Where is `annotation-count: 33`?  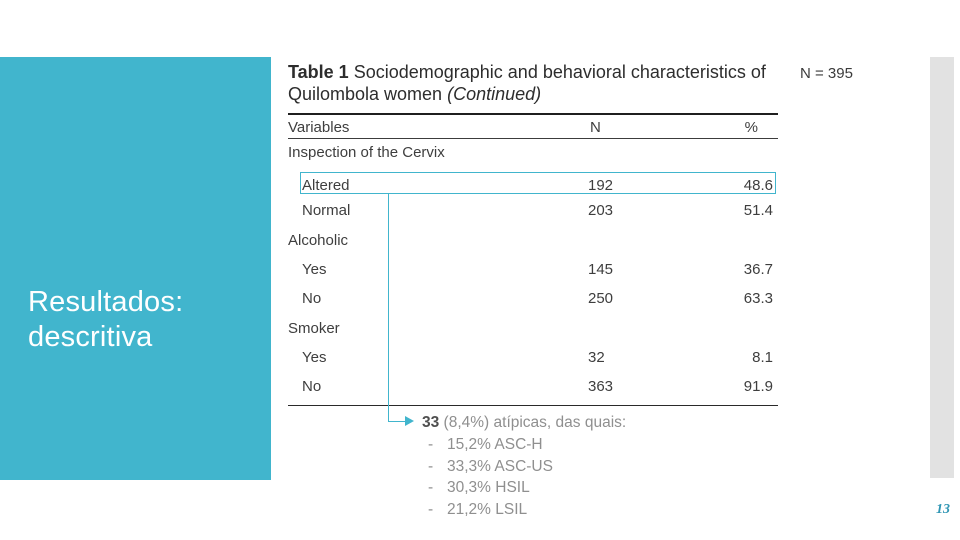 annotation-count: 33 is located at coordinates (431, 422).